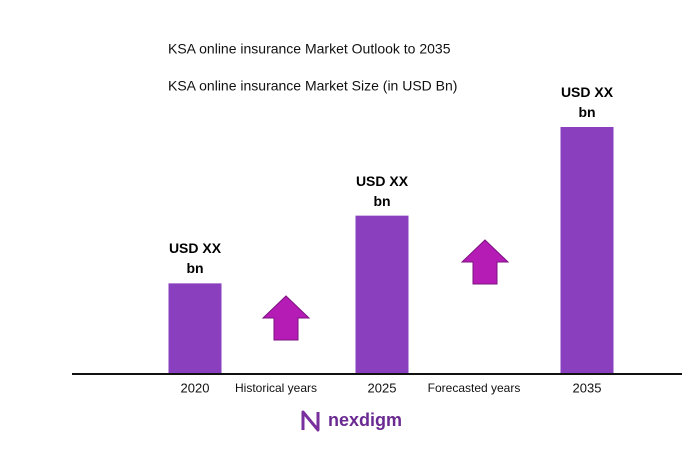  I want to click on logo-text: nexdigm, so click(365, 420).